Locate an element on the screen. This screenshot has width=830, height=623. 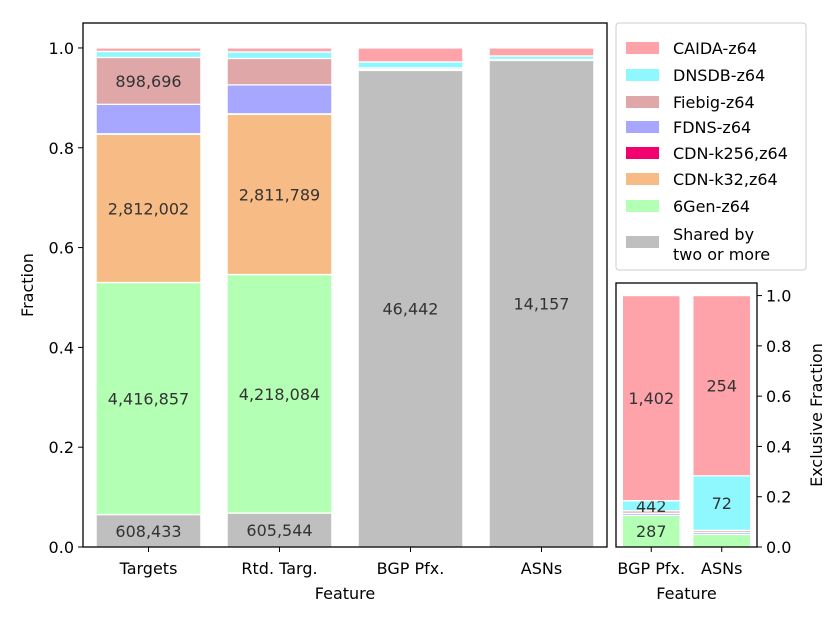
bar-targets-dnsdb-z64 is located at coordinates (148, 54).